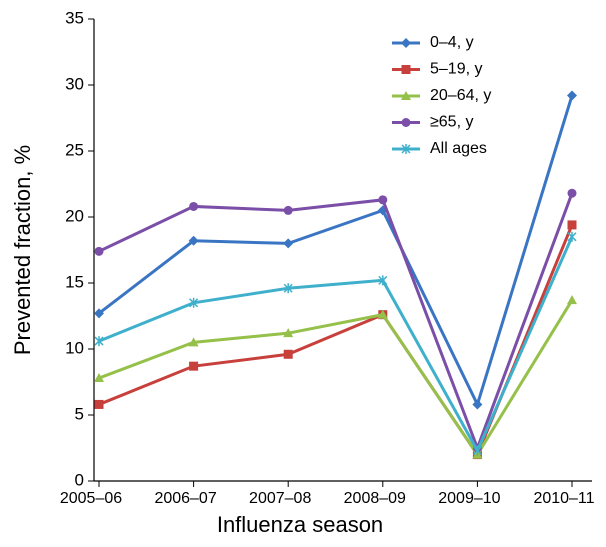 The image size is (606, 547). Describe the element at coordinates (451, 122) in the screenshot. I see `legend-label: ≥65, y` at that location.